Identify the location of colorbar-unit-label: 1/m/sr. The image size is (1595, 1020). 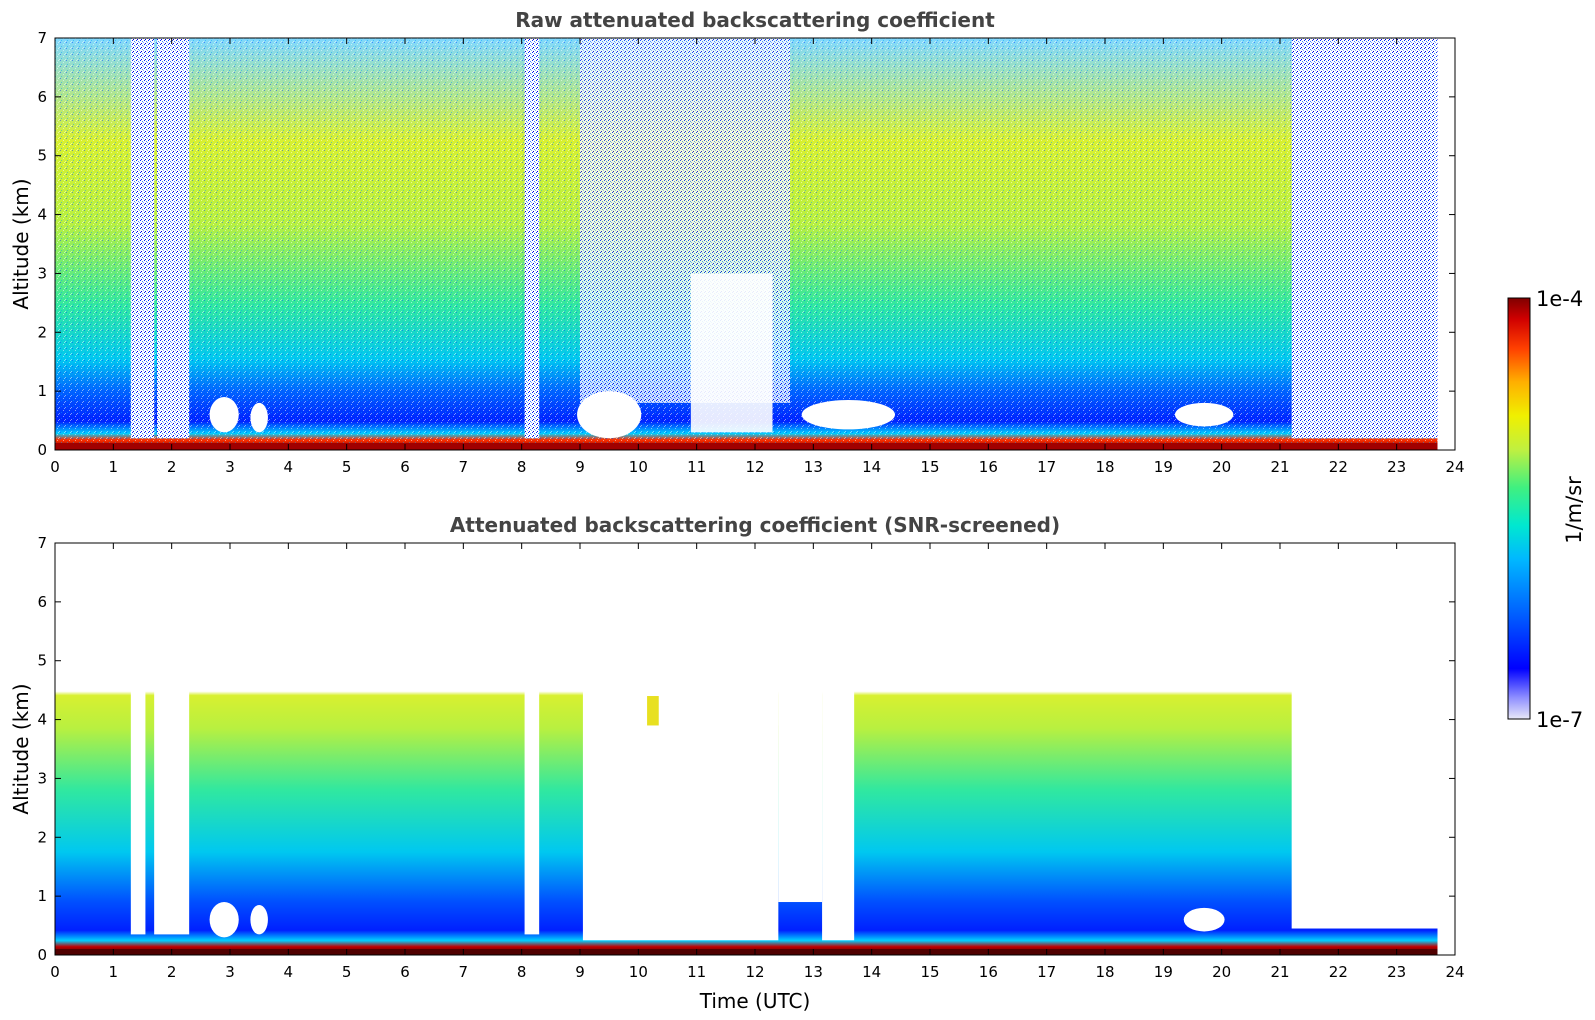
(1574, 510).